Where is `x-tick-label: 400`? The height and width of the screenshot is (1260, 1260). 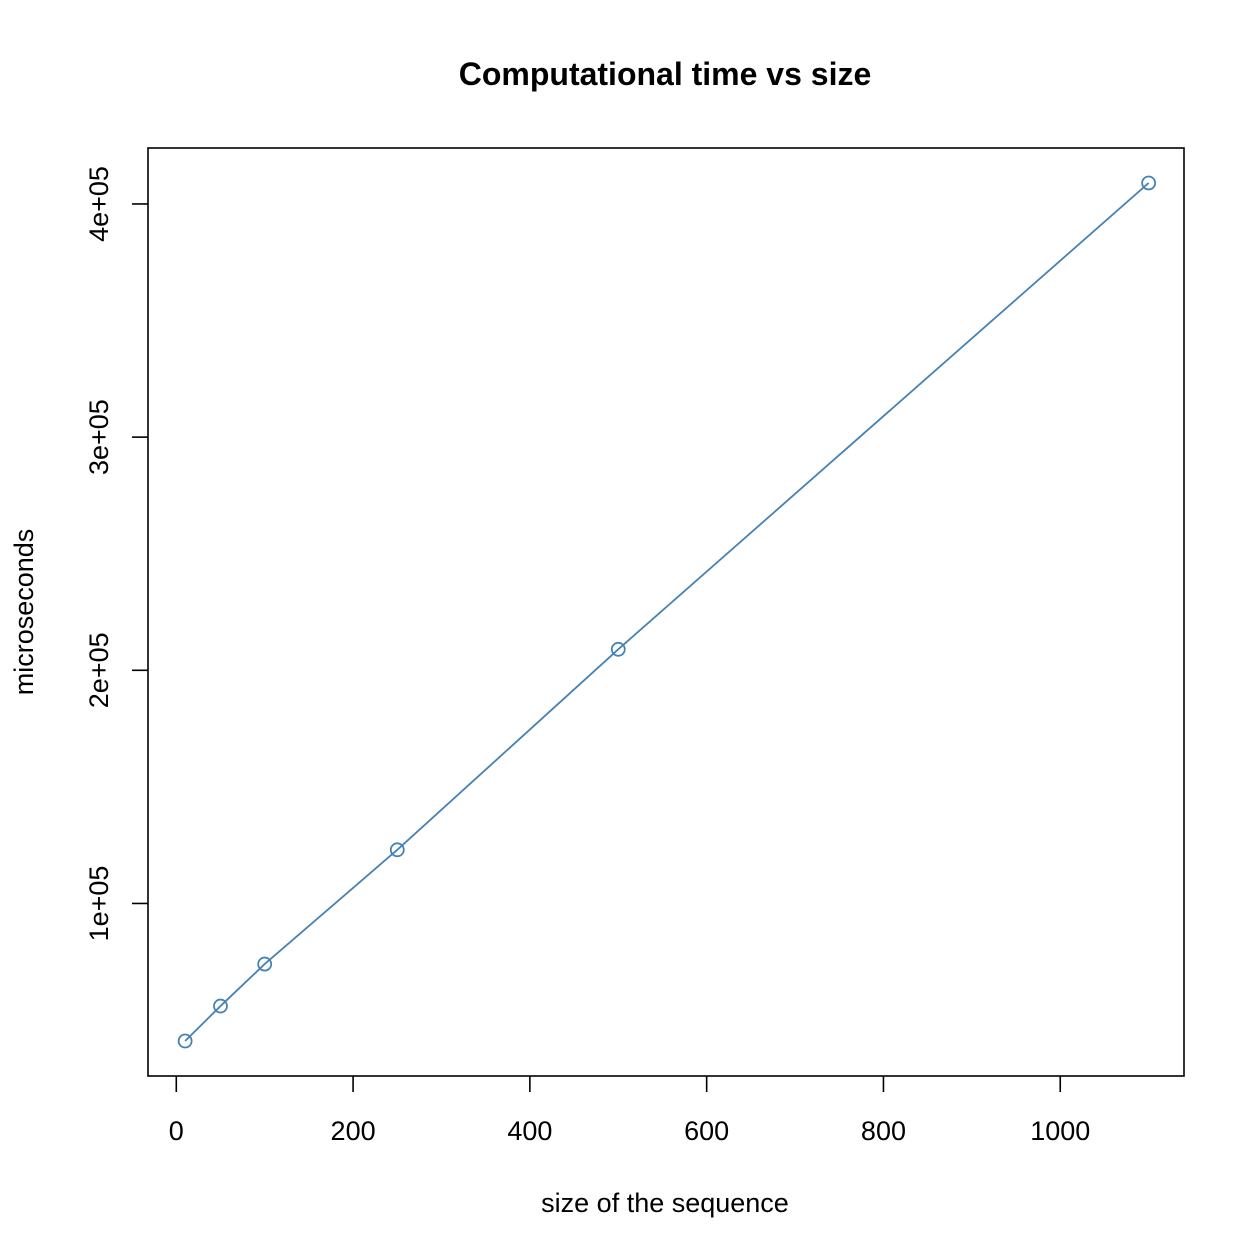 x-tick-label: 400 is located at coordinates (529, 1131).